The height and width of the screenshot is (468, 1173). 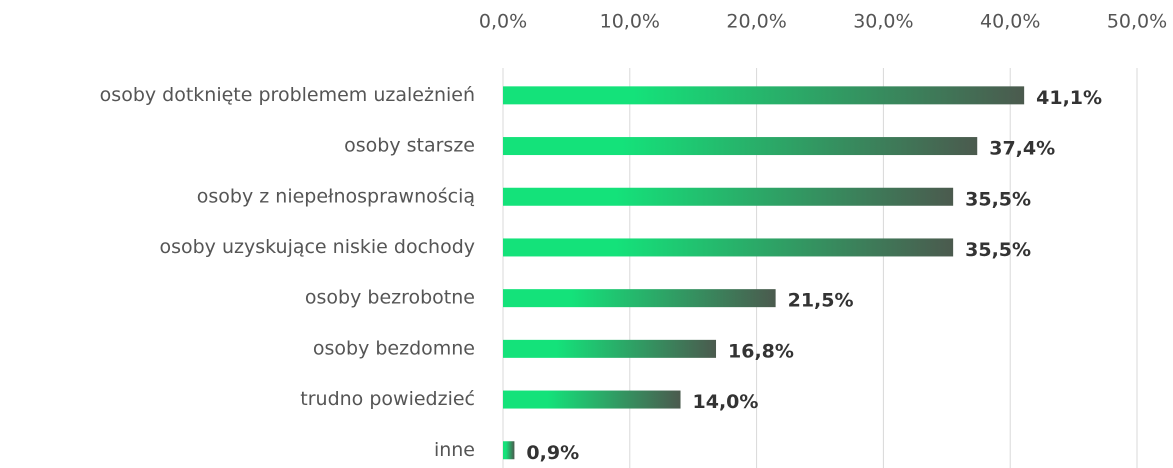 I want to click on value-label: 21,5%, so click(x=821, y=301).